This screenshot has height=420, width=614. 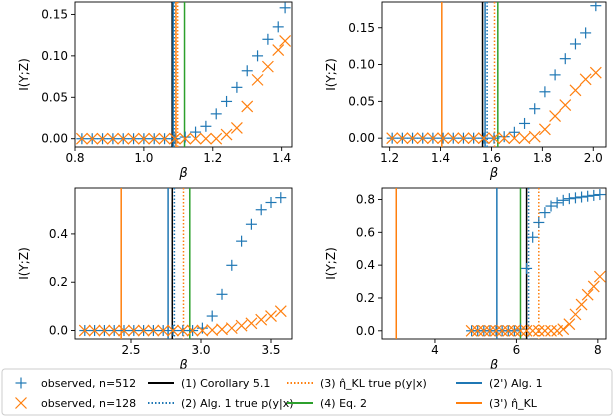 What do you see at coordinates (361, 138) in the screenshot?
I see `y-tick-label: 0.00` at bounding box center [361, 138].